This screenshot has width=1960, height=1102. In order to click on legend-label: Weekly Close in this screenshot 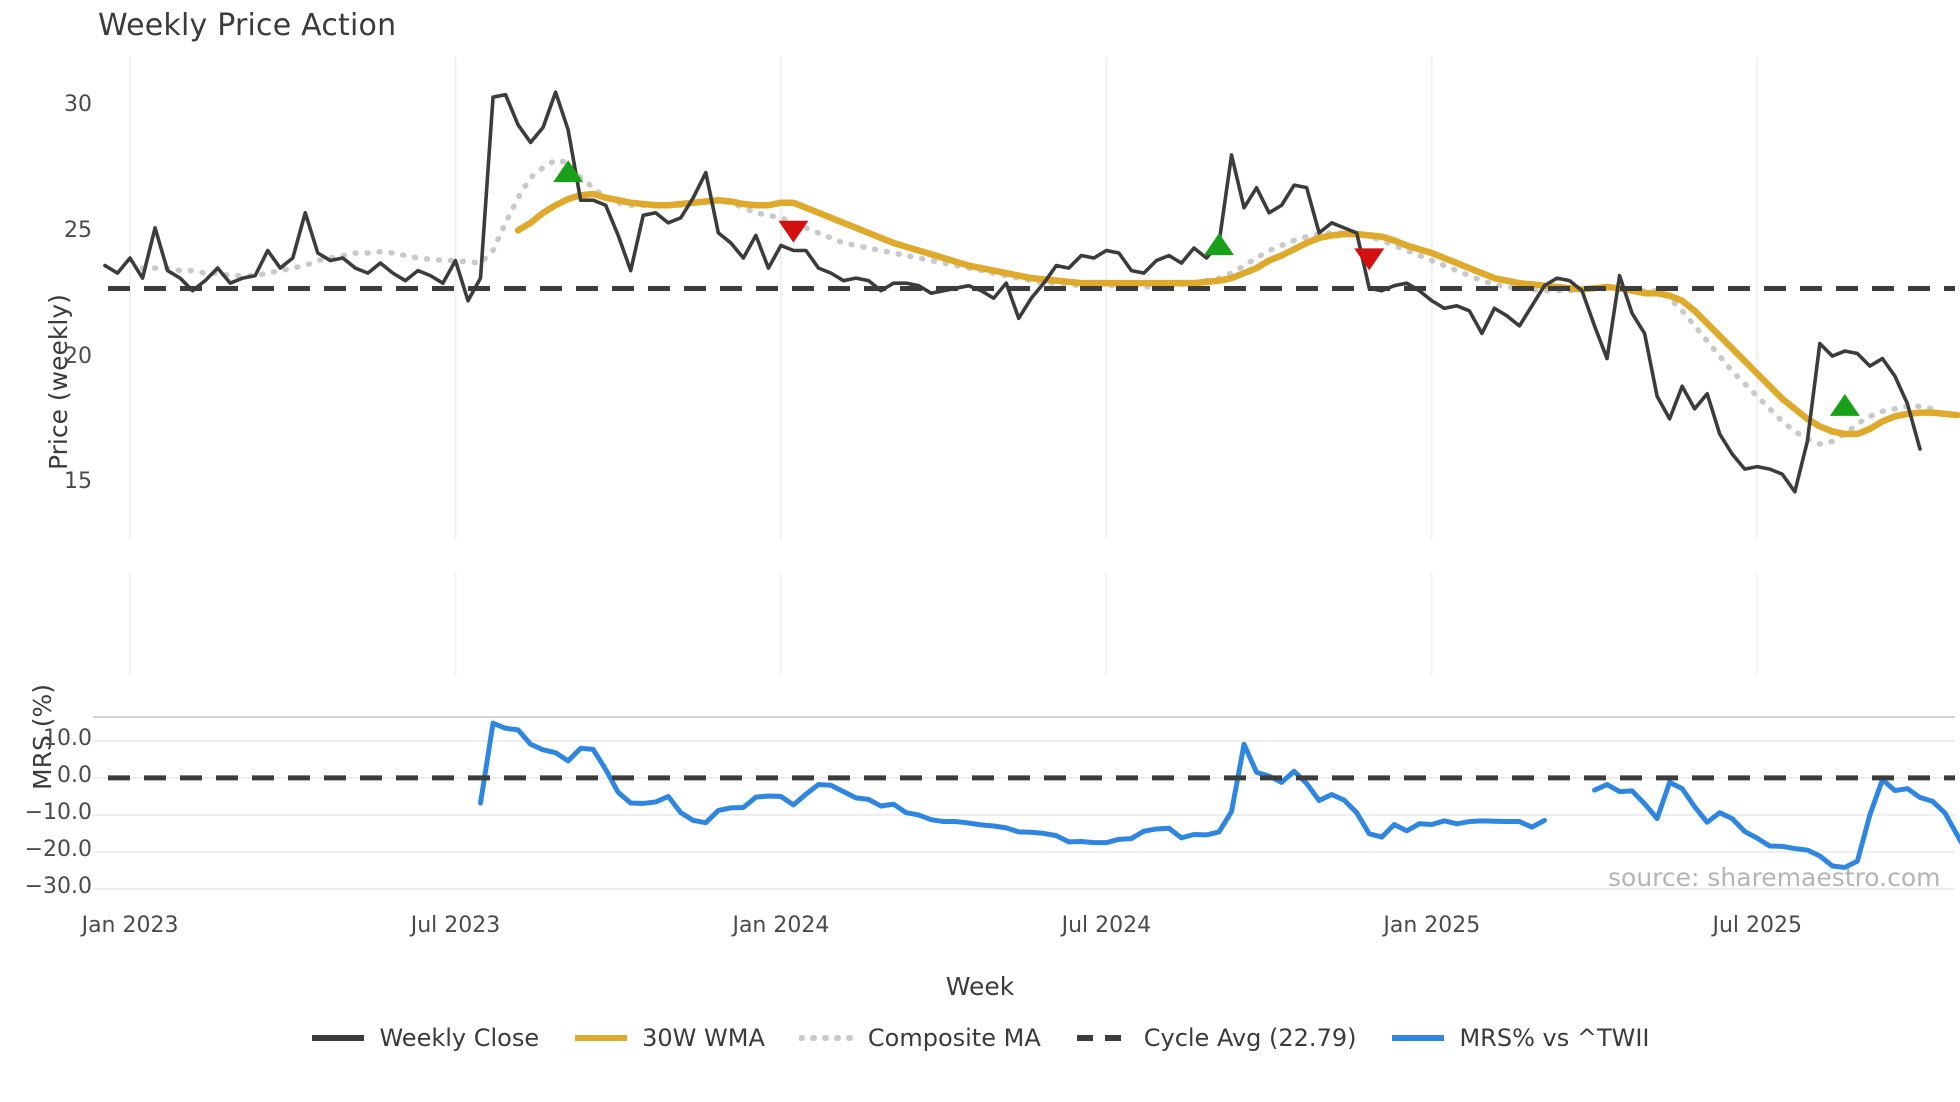, I will do `click(459, 1038)`.